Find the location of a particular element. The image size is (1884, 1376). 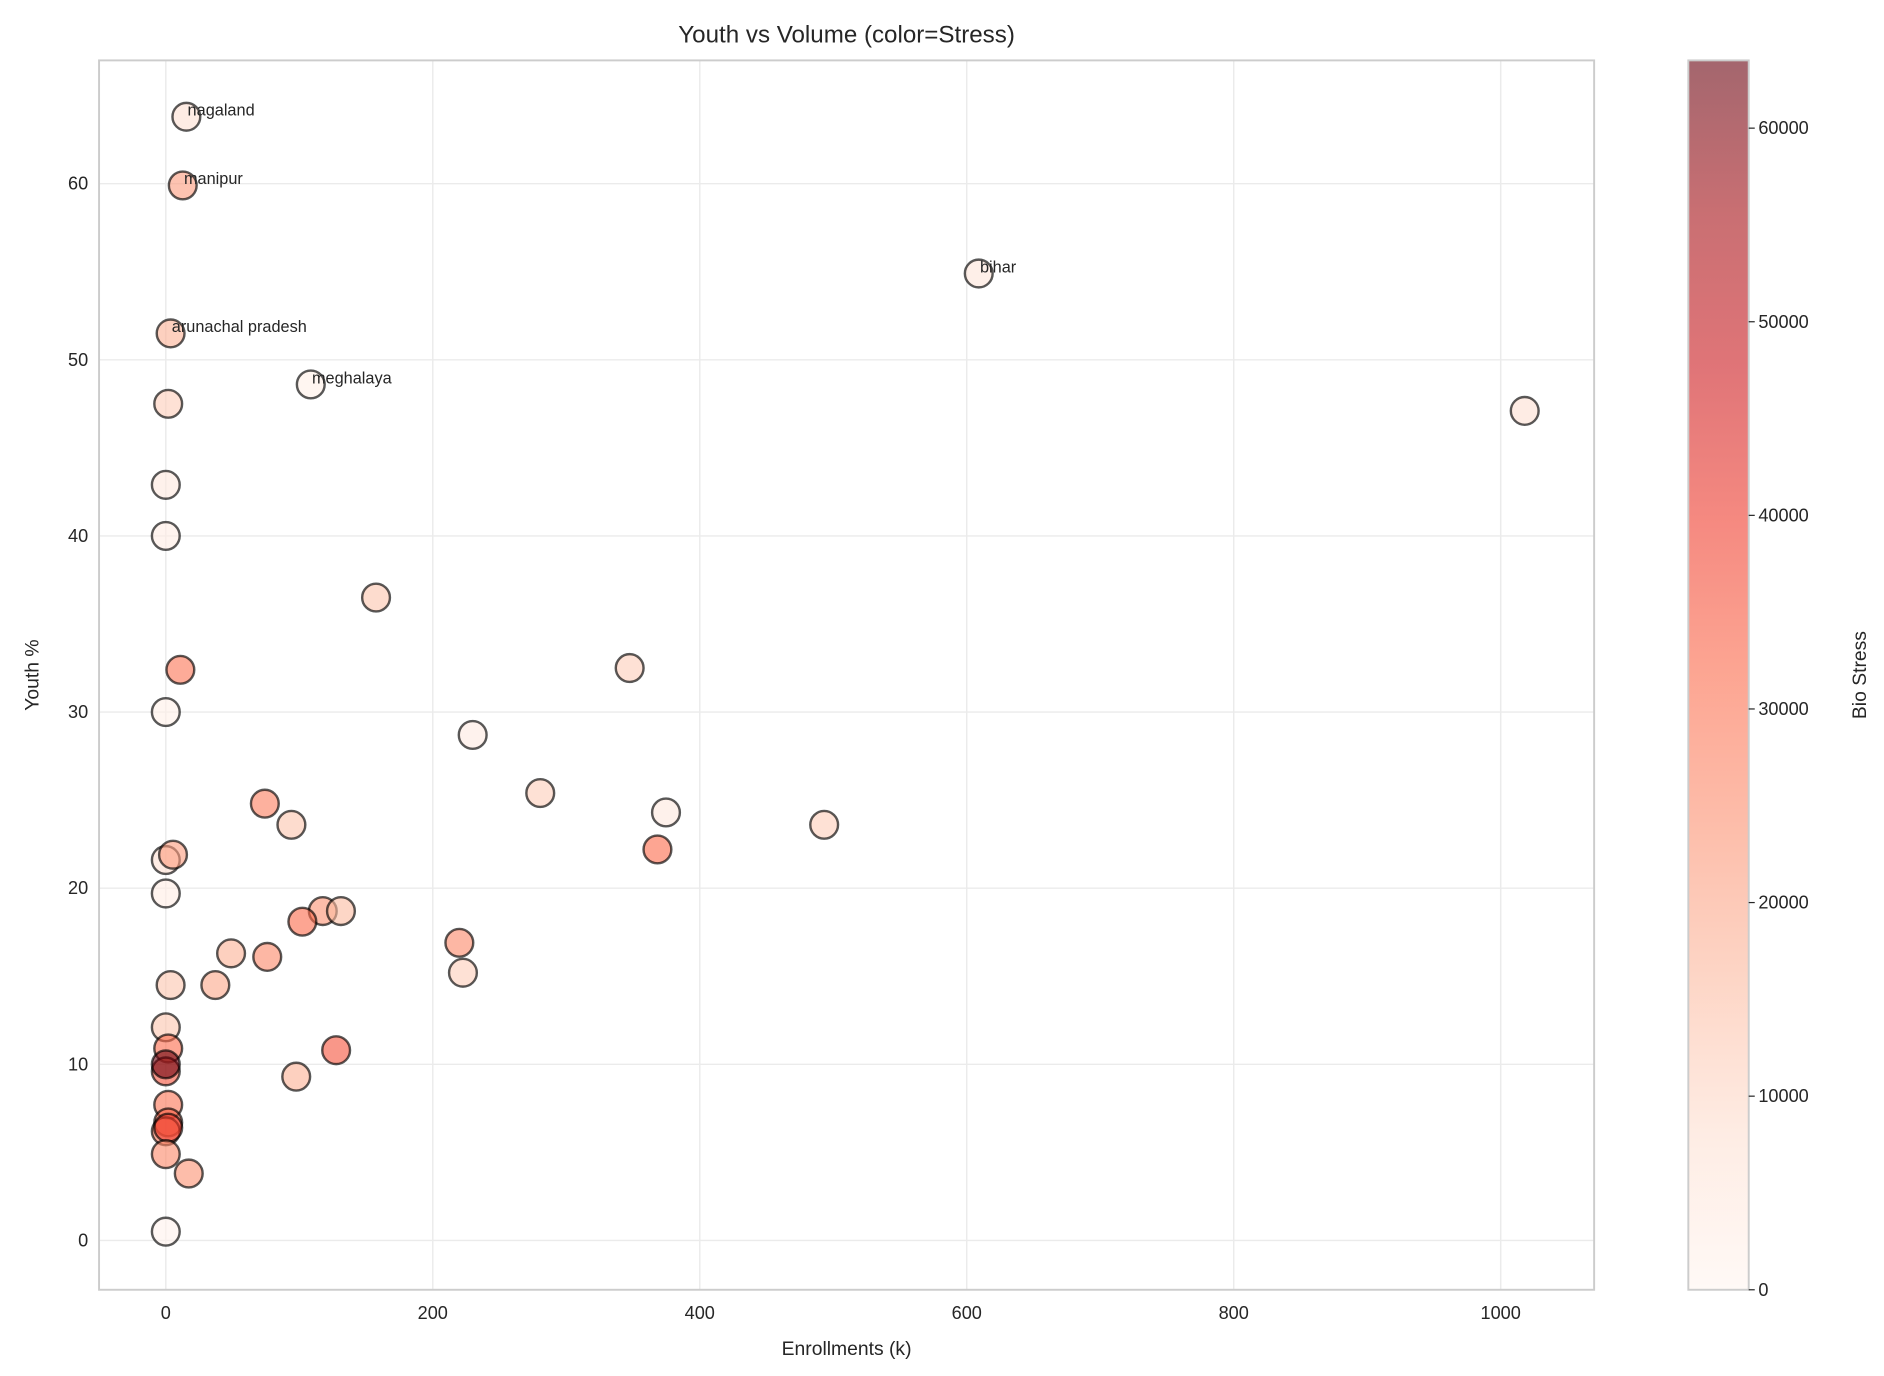

y-tick-label: 30 is located at coordinates (78, 712).